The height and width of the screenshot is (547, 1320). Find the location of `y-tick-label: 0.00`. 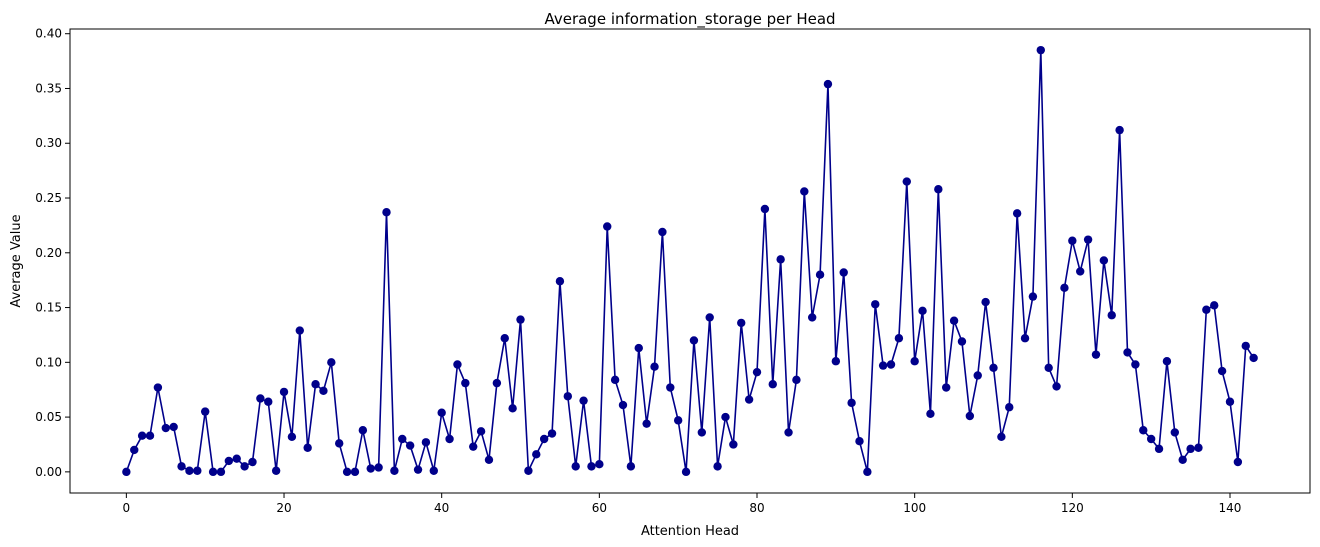

y-tick-label: 0.00 is located at coordinates (48, 472).